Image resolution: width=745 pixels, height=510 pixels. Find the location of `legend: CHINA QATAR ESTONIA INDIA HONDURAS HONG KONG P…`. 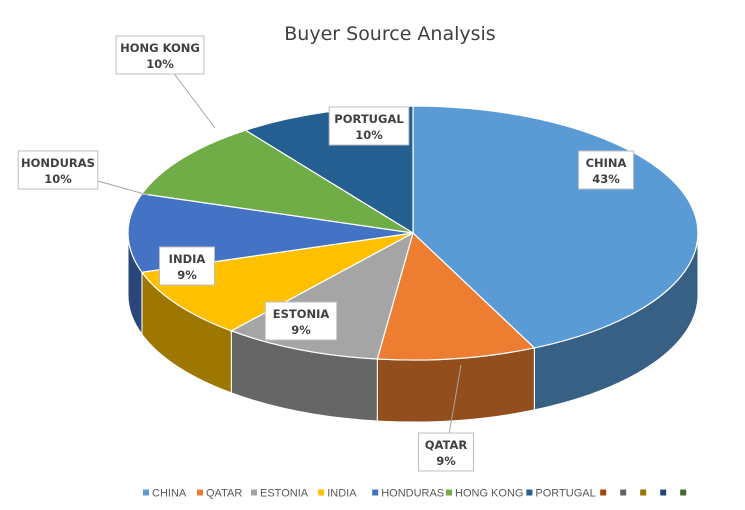

legend: CHINA QATAR ESTONIA INDIA HONDURAS HONG KONG P… is located at coordinates (415, 494).